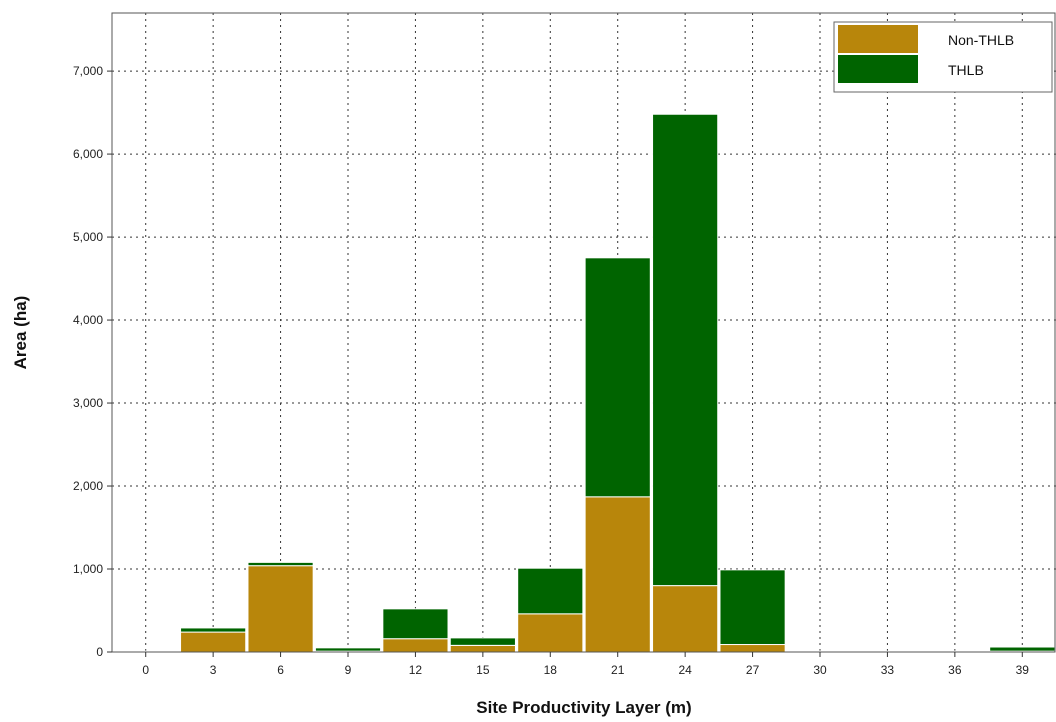 The width and height of the screenshot is (1056, 722). What do you see at coordinates (981, 40) in the screenshot?
I see `legend-label: Non-THLB` at bounding box center [981, 40].